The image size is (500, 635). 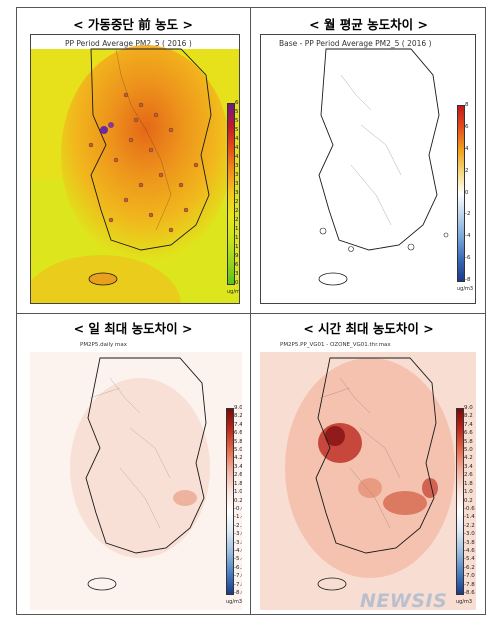 What do you see at coordinates (237, 184) in the screenshot?
I see `colorbar-tick-label: 33` at bounding box center [237, 184].